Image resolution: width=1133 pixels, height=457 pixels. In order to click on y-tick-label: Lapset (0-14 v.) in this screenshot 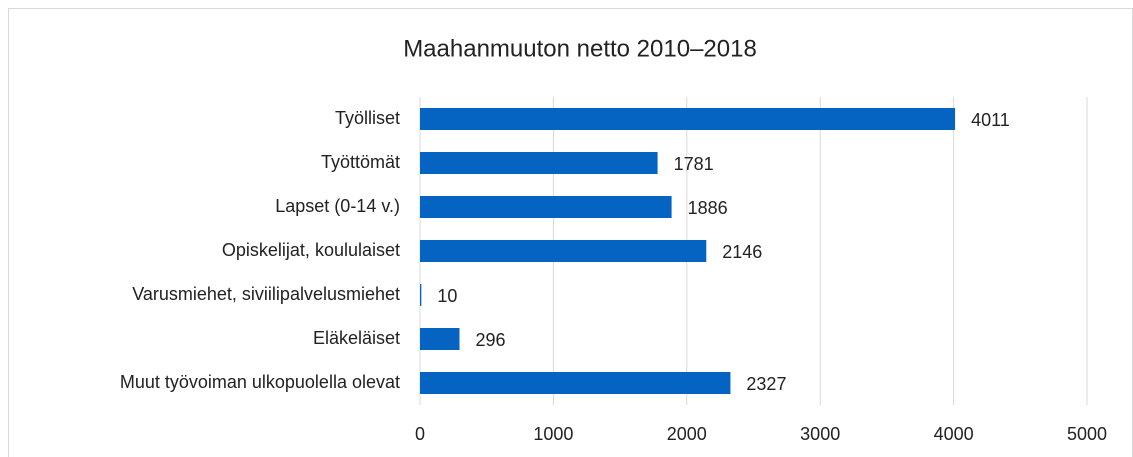, I will do `click(337, 206)`.